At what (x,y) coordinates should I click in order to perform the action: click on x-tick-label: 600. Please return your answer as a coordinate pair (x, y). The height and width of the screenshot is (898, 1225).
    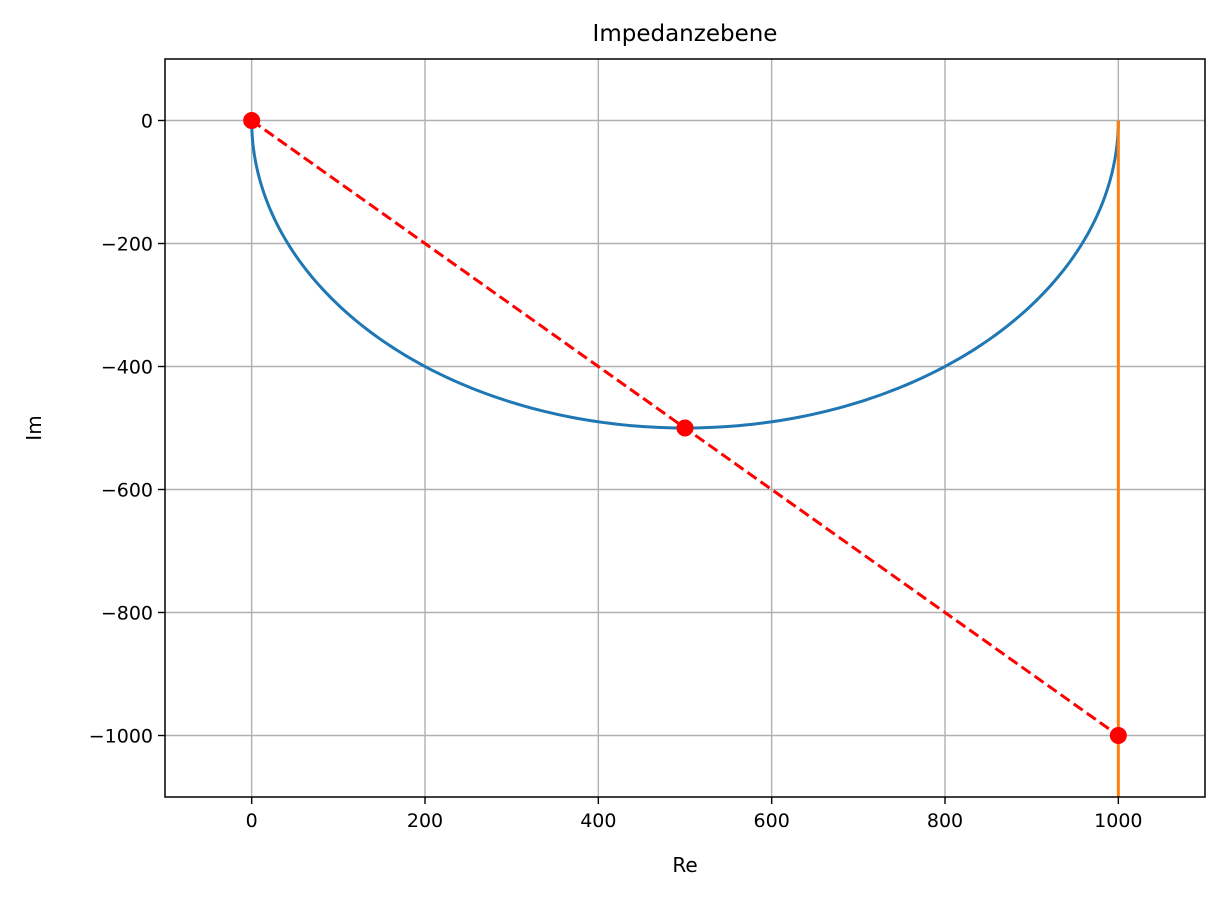
    Looking at the image, I should click on (772, 821).